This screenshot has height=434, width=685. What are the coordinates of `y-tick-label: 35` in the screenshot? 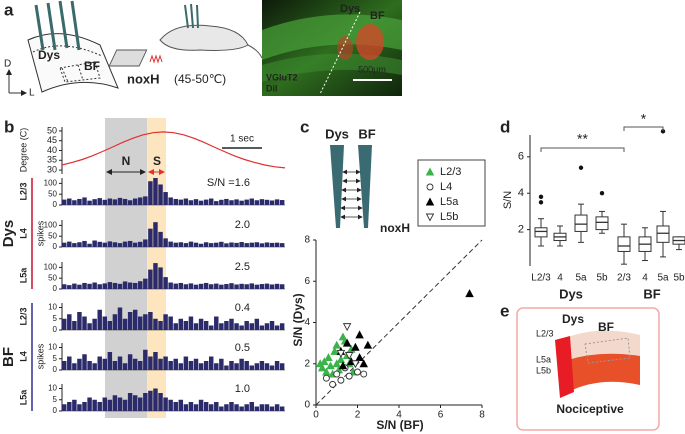 It's located at (52, 160).